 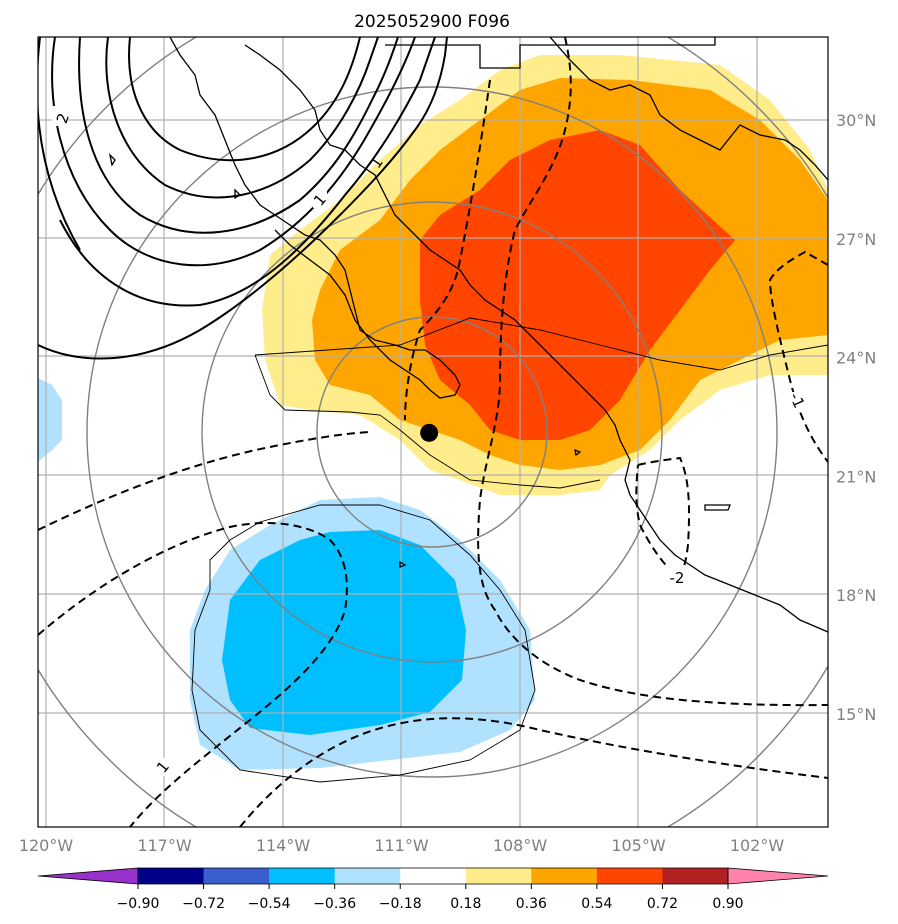 What do you see at coordinates (400, 904) in the screenshot?
I see `colorbar-tick-label: −0.18` at bounding box center [400, 904].